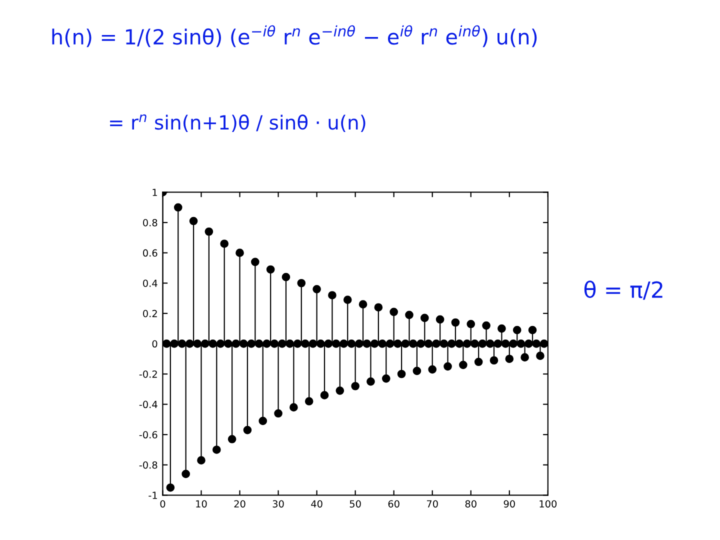 The width and height of the screenshot is (720, 540). What do you see at coordinates (150, 283) in the screenshot?
I see `y-tick-label: 0.4` at bounding box center [150, 283].